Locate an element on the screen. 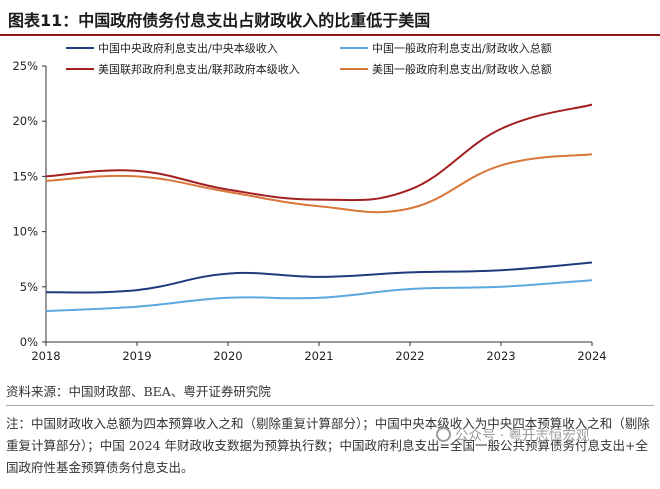 Image resolution: width=660 pixels, height=489 pixels. x-tick-label: 2024 is located at coordinates (591, 356).